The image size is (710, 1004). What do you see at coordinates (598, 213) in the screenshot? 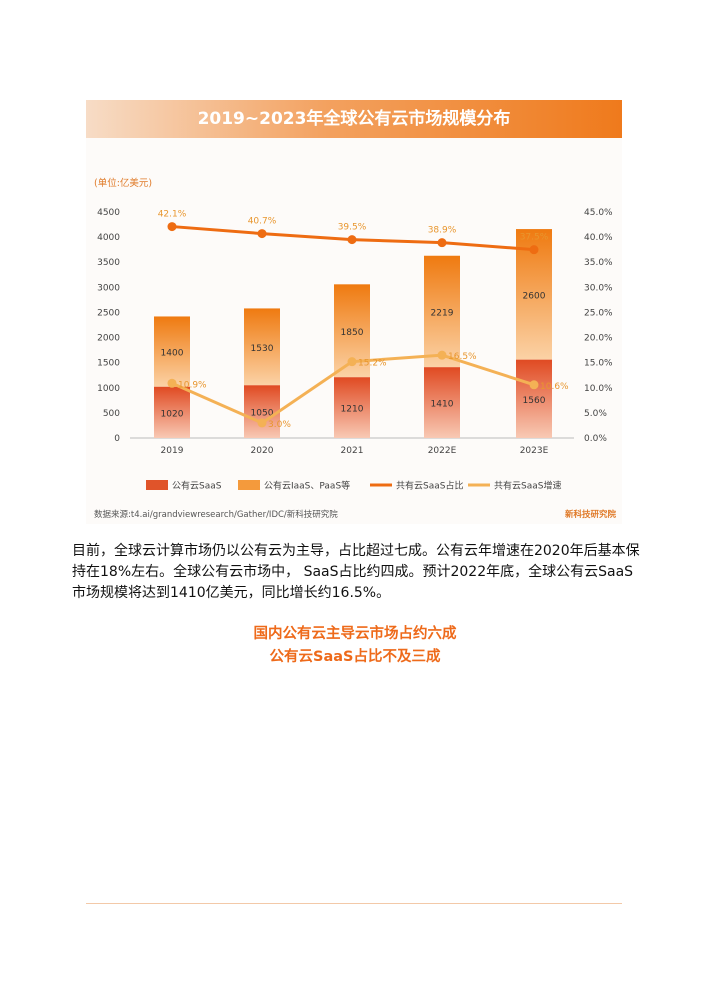
I see `y2-tick-label: 45.0%` at bounding box center [598, 213].